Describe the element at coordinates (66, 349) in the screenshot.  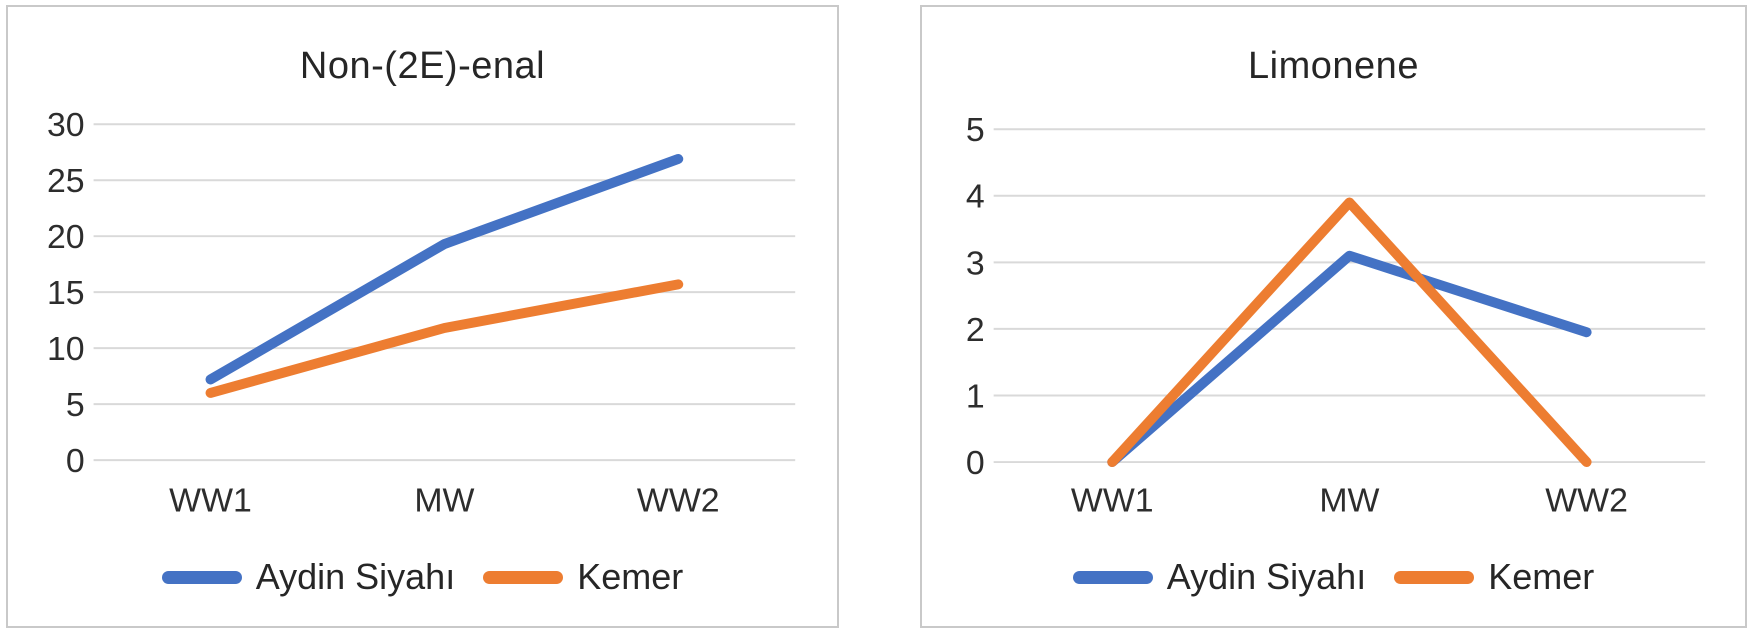
I see `y-tick-label: 10` at that location.